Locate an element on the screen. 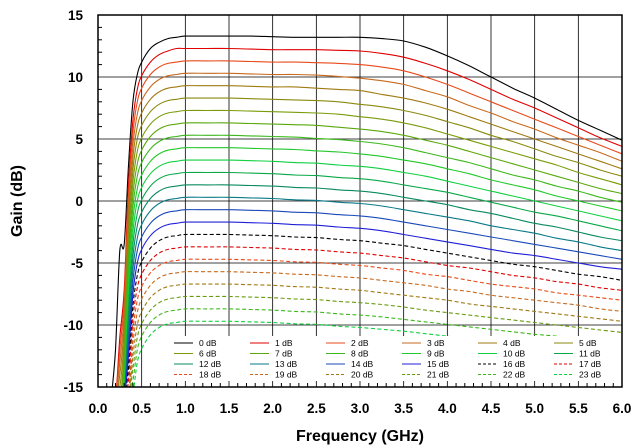  x-tick-label: 5.0 is located at coordinates (534, 408).